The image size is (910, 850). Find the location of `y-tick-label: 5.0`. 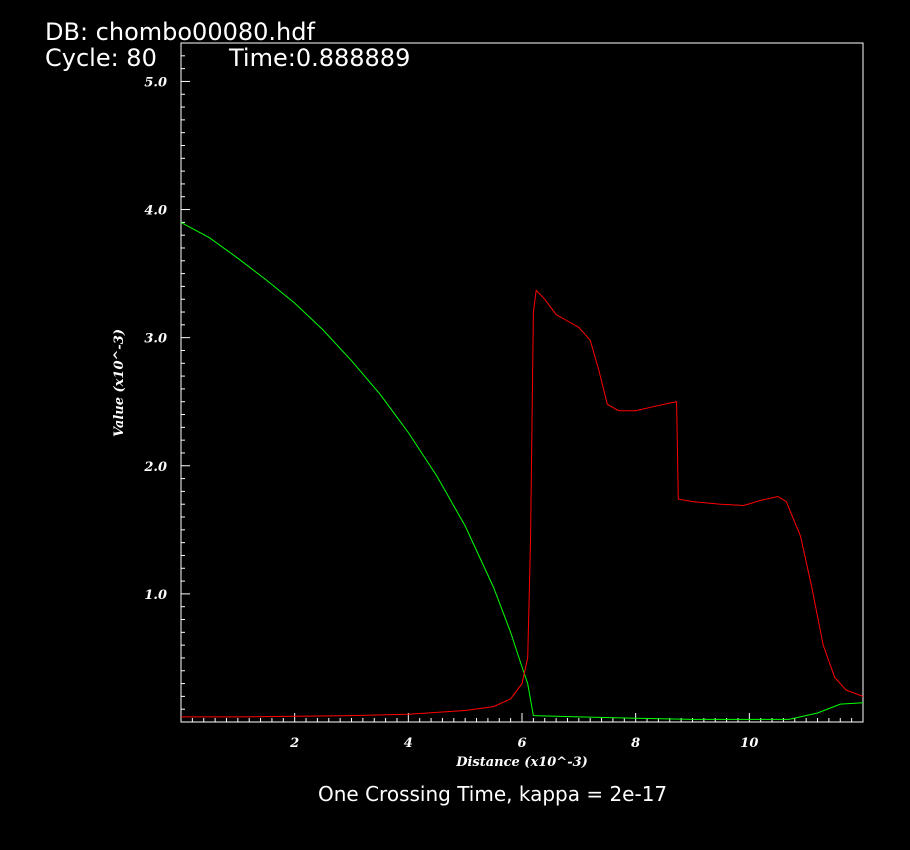

y-tick-label: 5.0 is located at coordinates (155, 82).